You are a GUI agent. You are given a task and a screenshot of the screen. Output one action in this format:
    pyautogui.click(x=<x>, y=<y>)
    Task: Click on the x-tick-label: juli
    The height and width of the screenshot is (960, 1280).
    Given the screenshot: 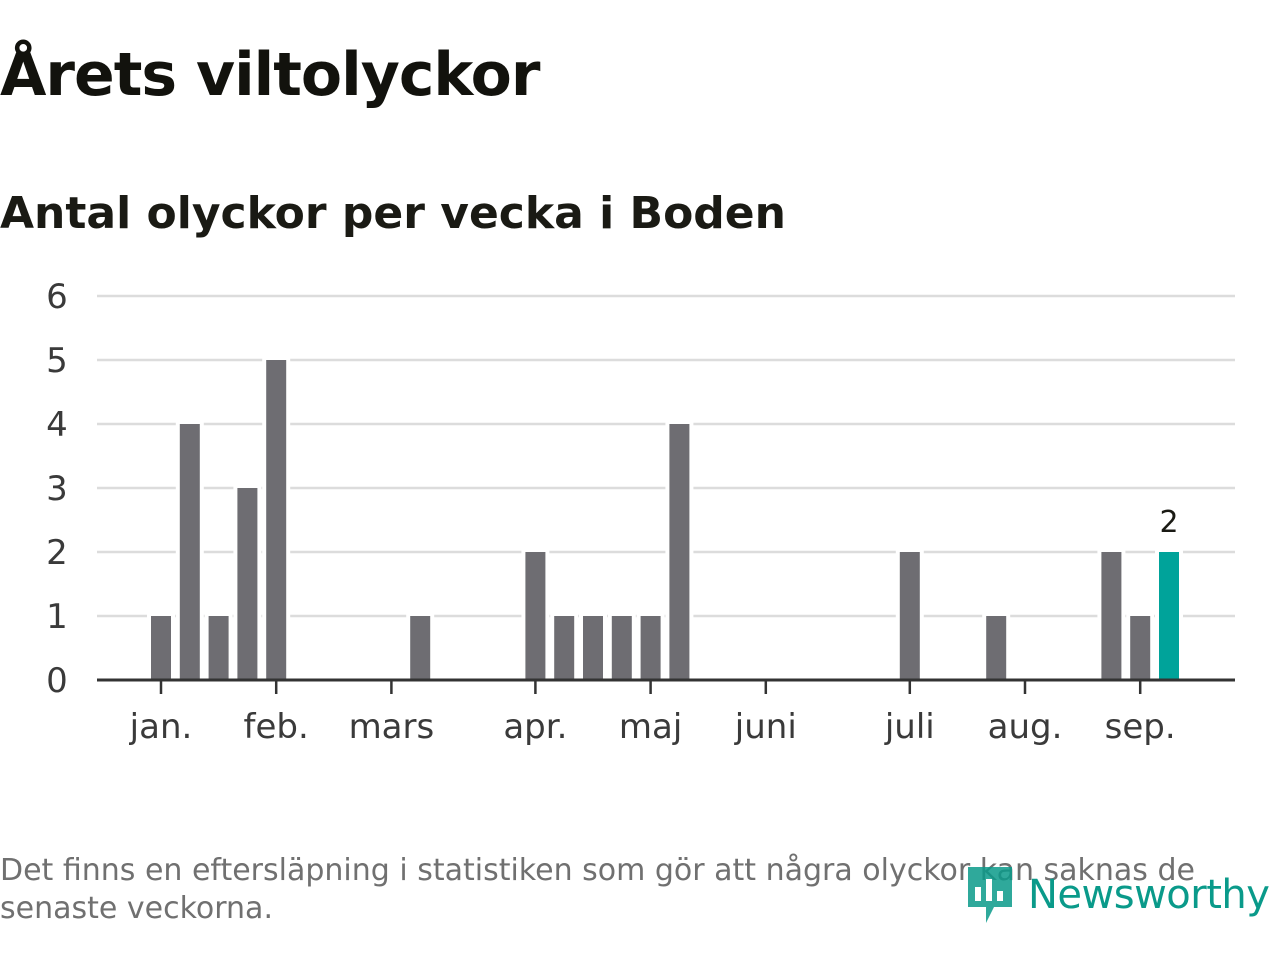 What is the action you would take?
    pyautogui.click(x=909, y=727)
    